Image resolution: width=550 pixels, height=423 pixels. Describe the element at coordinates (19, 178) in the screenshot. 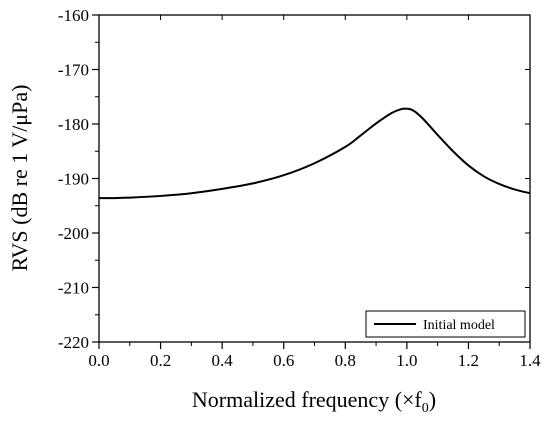

I see `y-axis-title: RVS (dB re 1 V/μPa)` at that location.